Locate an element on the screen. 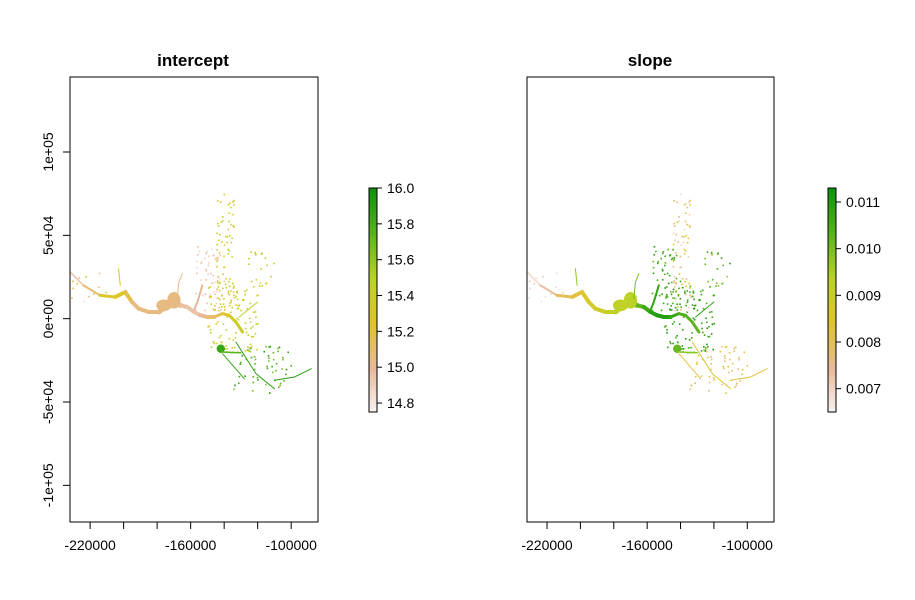 This screenshot has height=600, width=915. lake-blob is located at coordinates (220, 348).